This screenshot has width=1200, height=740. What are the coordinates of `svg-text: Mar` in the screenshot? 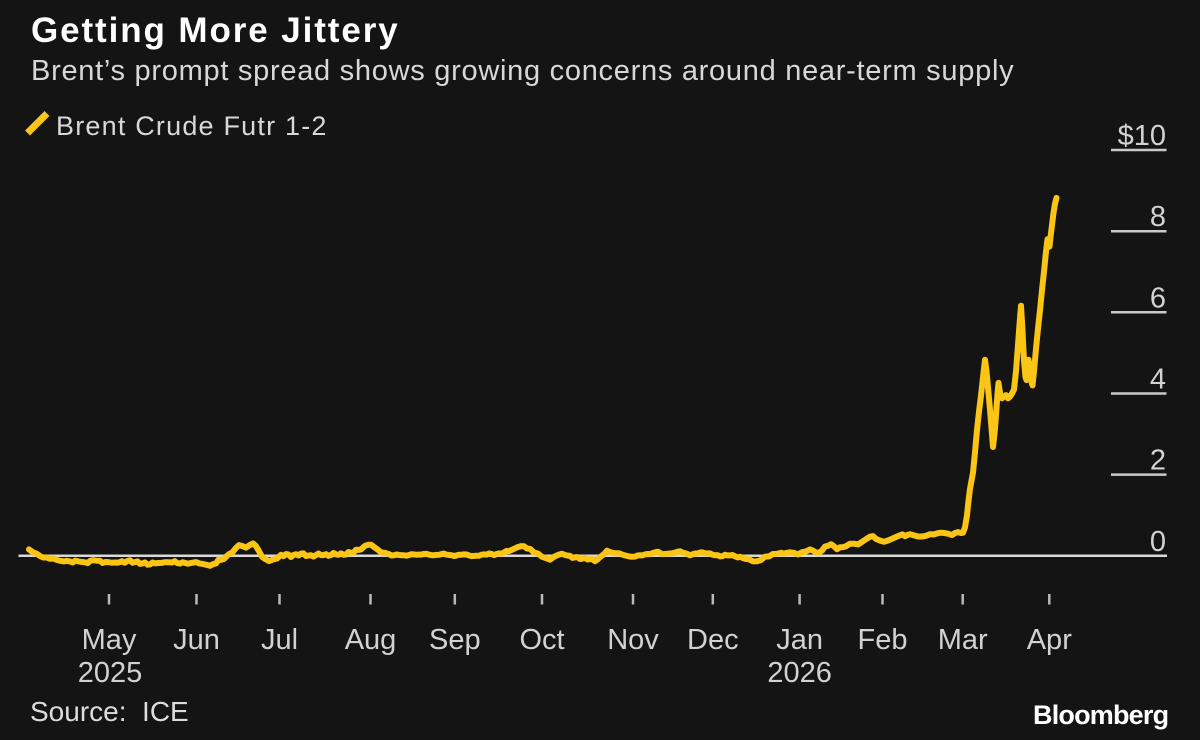 It's located at (963, 640).